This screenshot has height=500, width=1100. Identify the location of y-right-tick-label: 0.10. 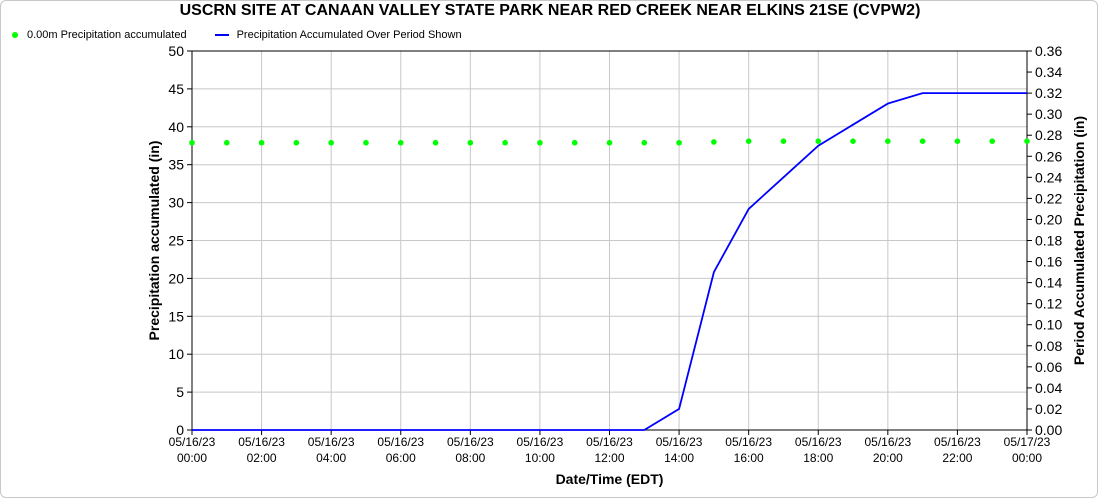
(1048, 325).